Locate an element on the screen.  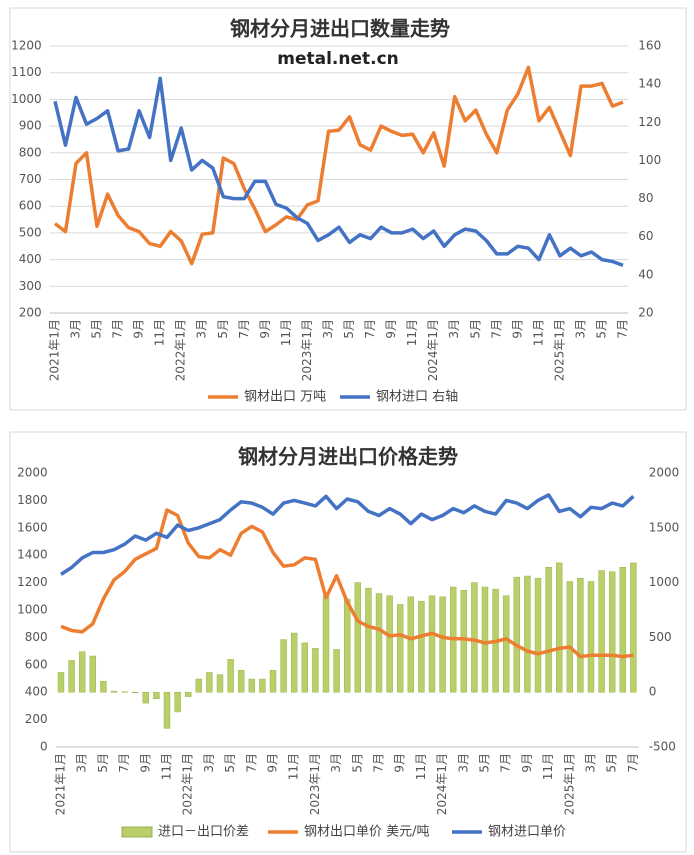
y-tick-label: 400 is located at coordinates (36, 692).